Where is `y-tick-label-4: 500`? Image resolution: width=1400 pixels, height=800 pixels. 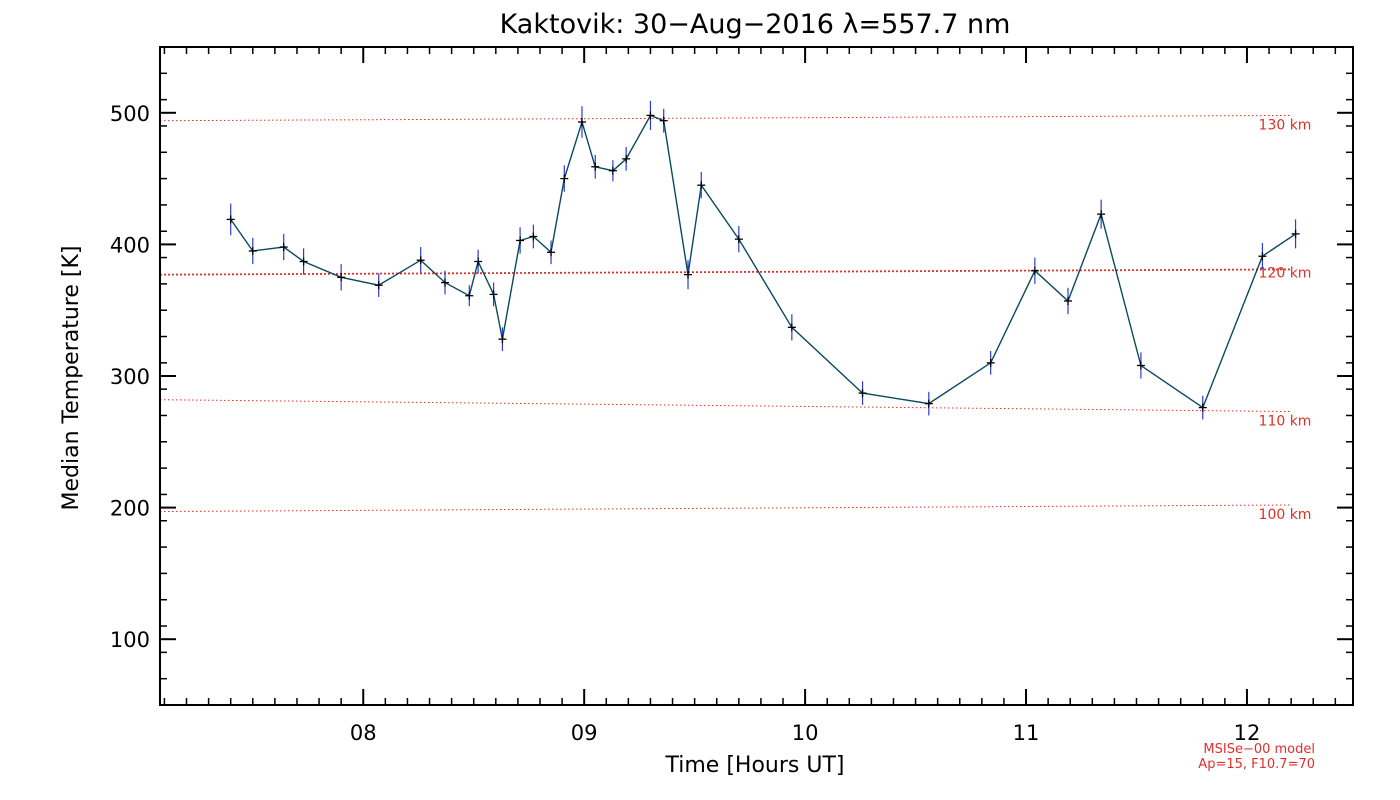 y-tick-label-4: 500 is located at coordinates (130, 114).